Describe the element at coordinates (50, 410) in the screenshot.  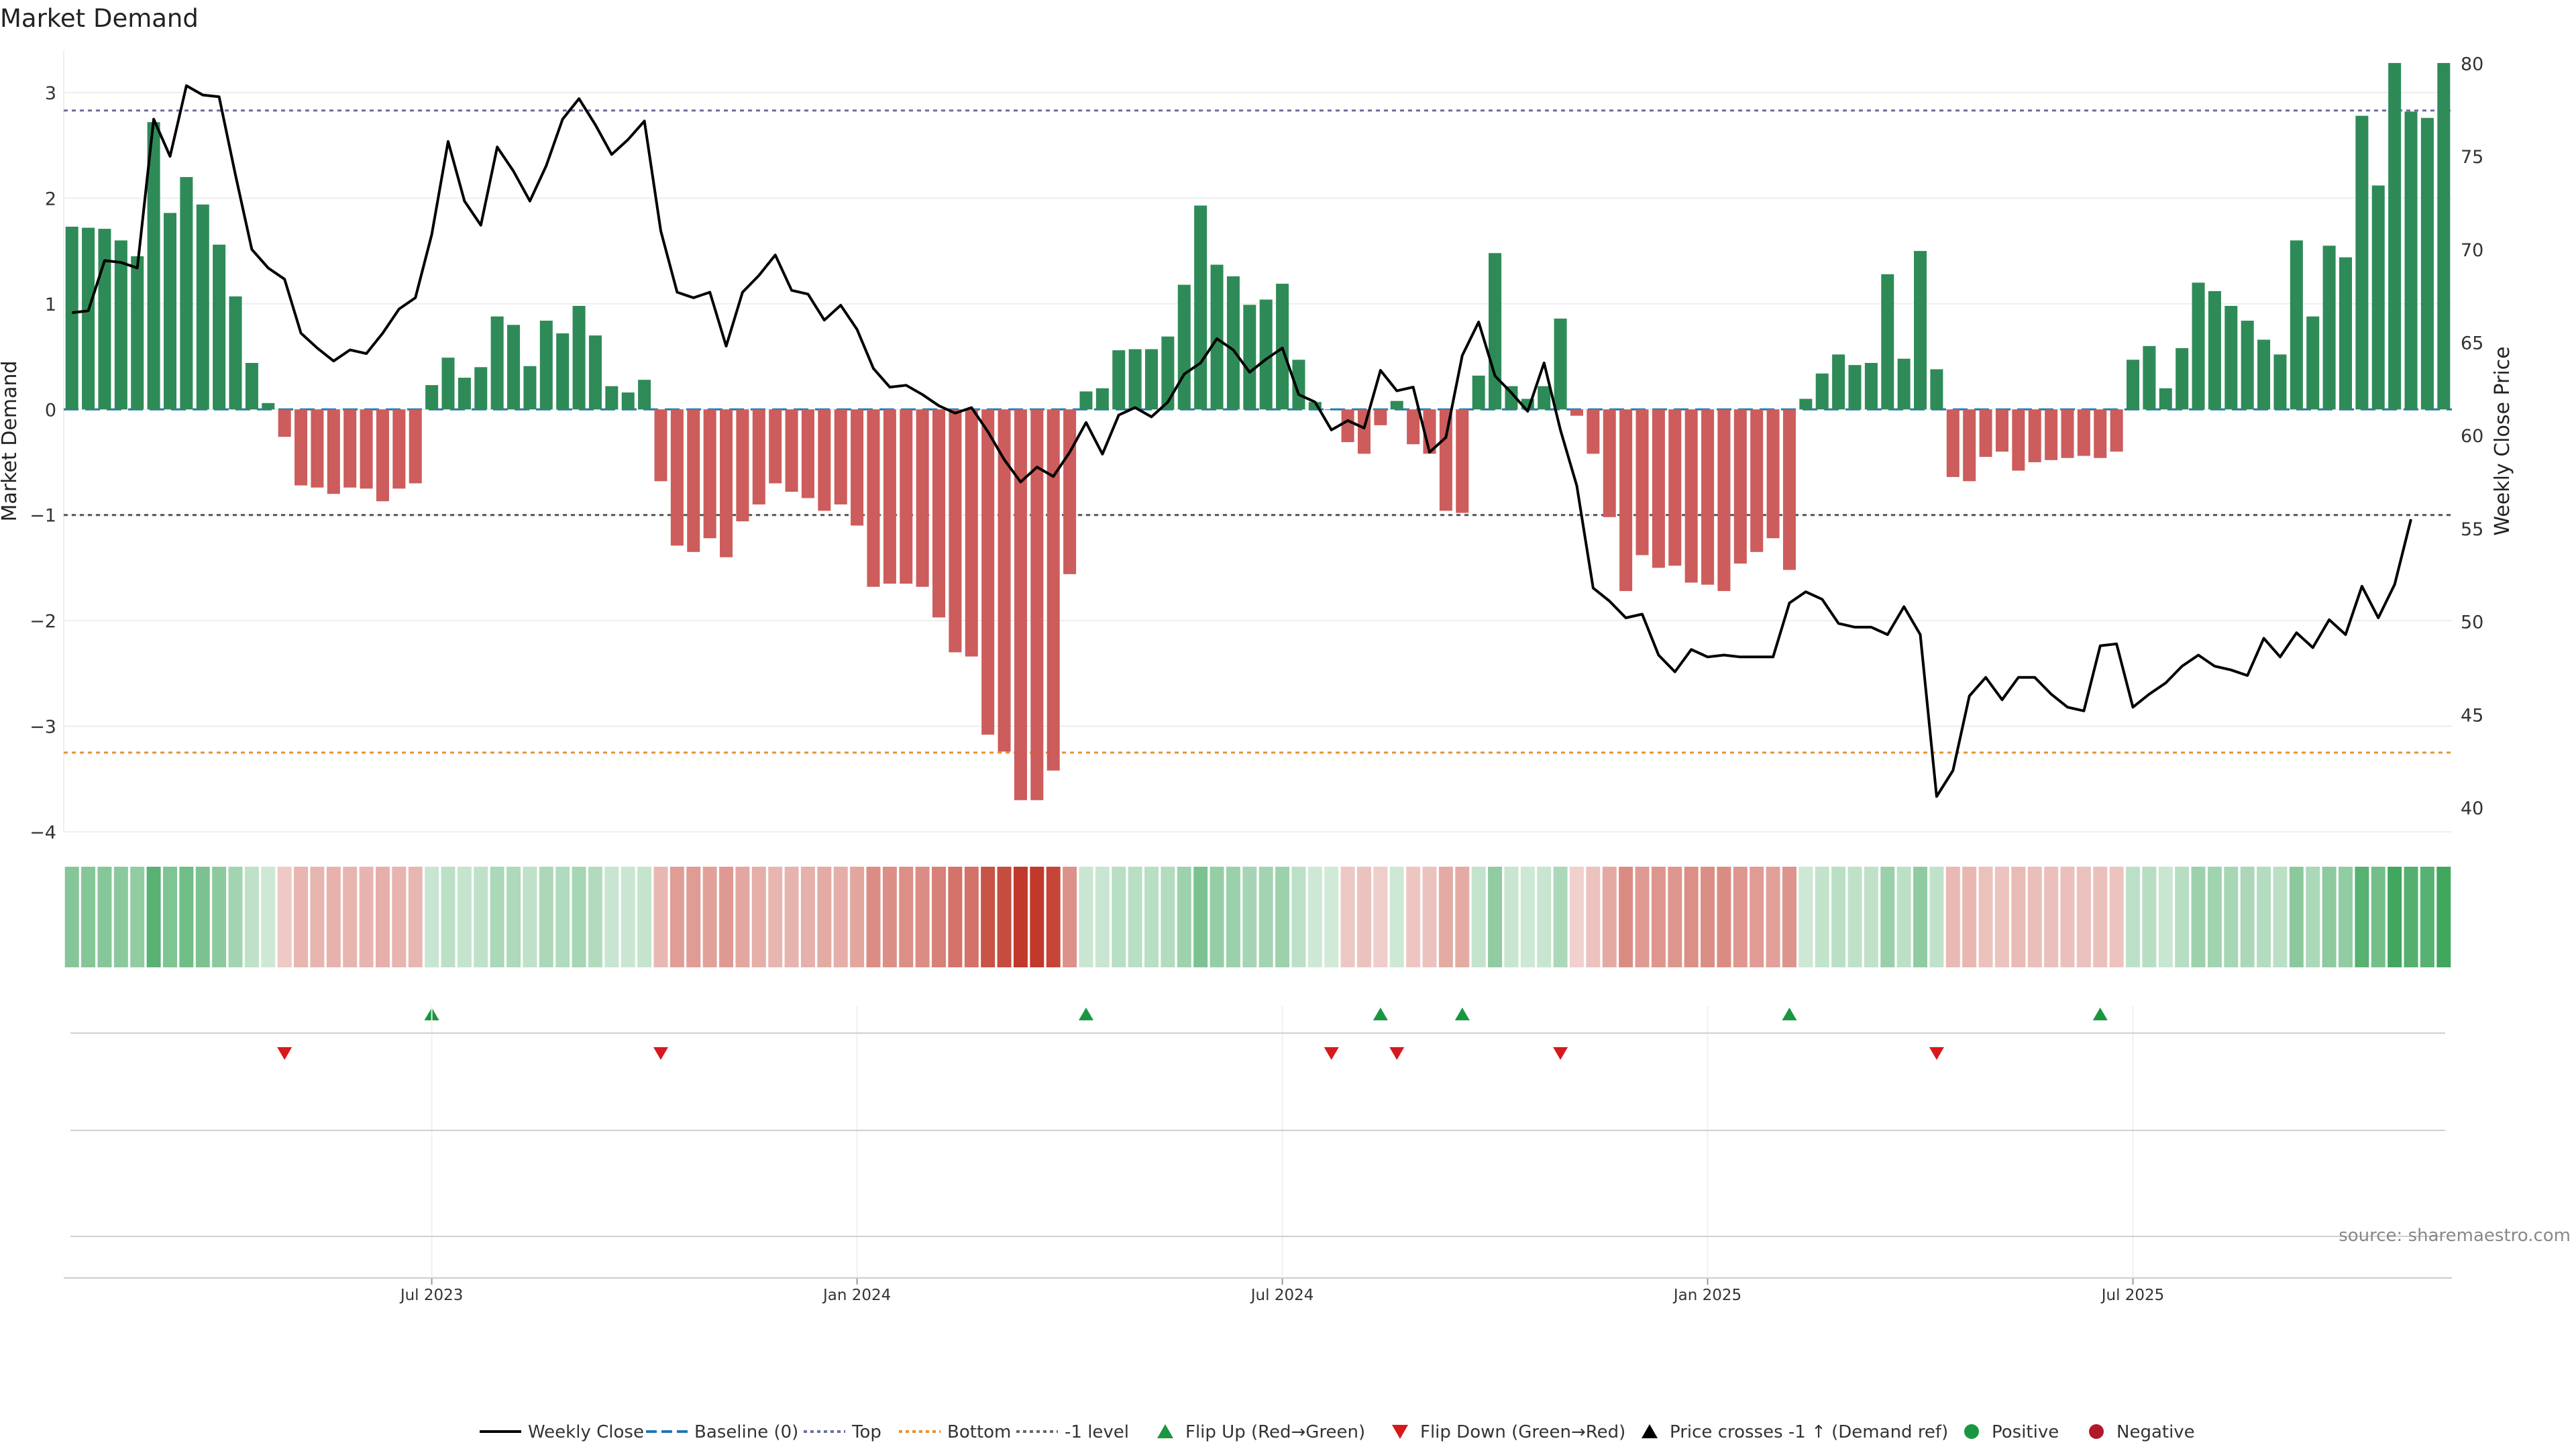
I see `left-tick-label: 0` at that location.